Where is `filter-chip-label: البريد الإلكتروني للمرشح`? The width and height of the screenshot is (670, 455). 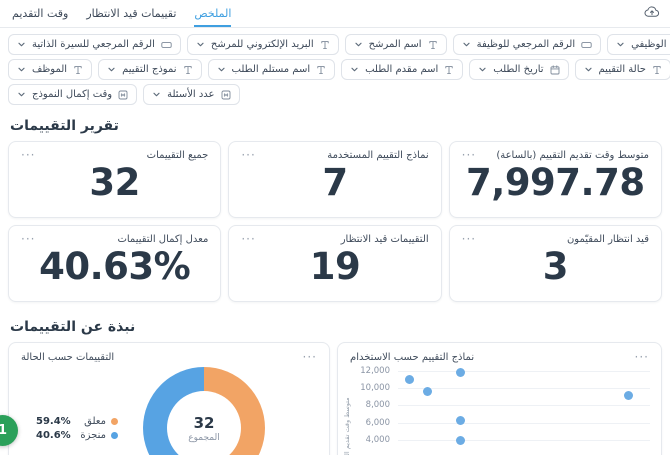 filter-chip-label: البريد الإلكتروني للمرشح is located at coordinates (262, 44).